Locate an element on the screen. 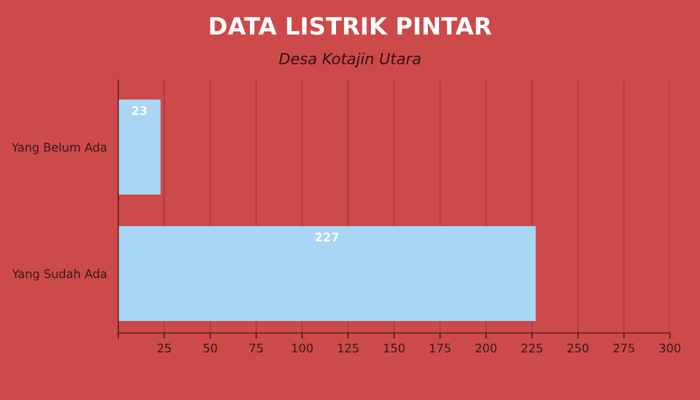  y-tick-label: Yang Belum Ada is located at coordinates (59, 148).